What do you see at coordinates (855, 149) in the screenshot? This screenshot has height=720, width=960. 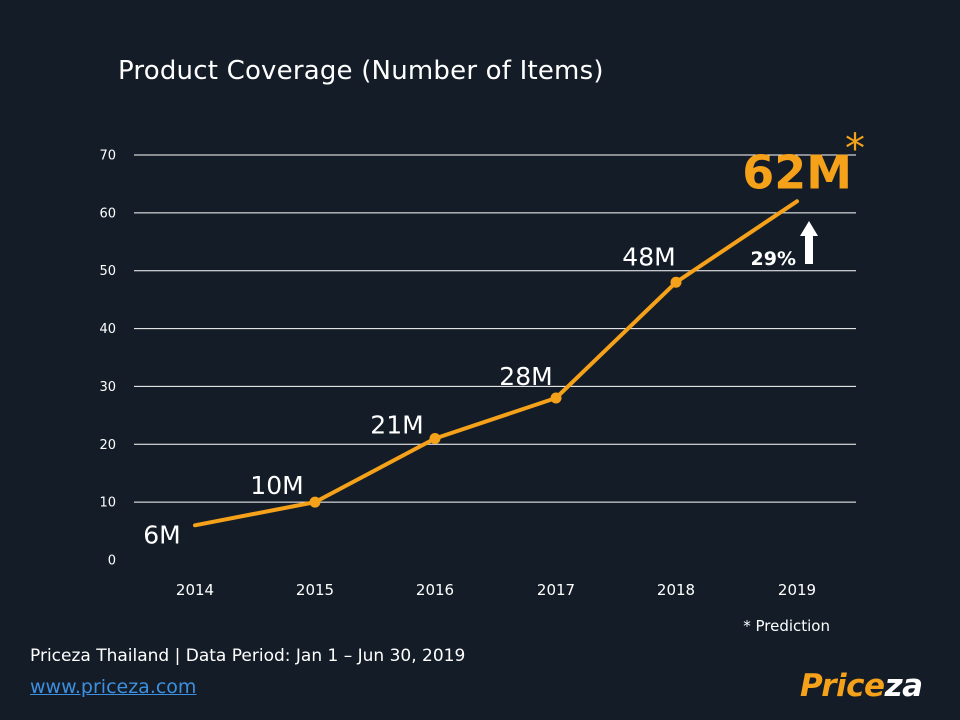 I see `prediction-asterisk: *` at bounding box center [855, 149].